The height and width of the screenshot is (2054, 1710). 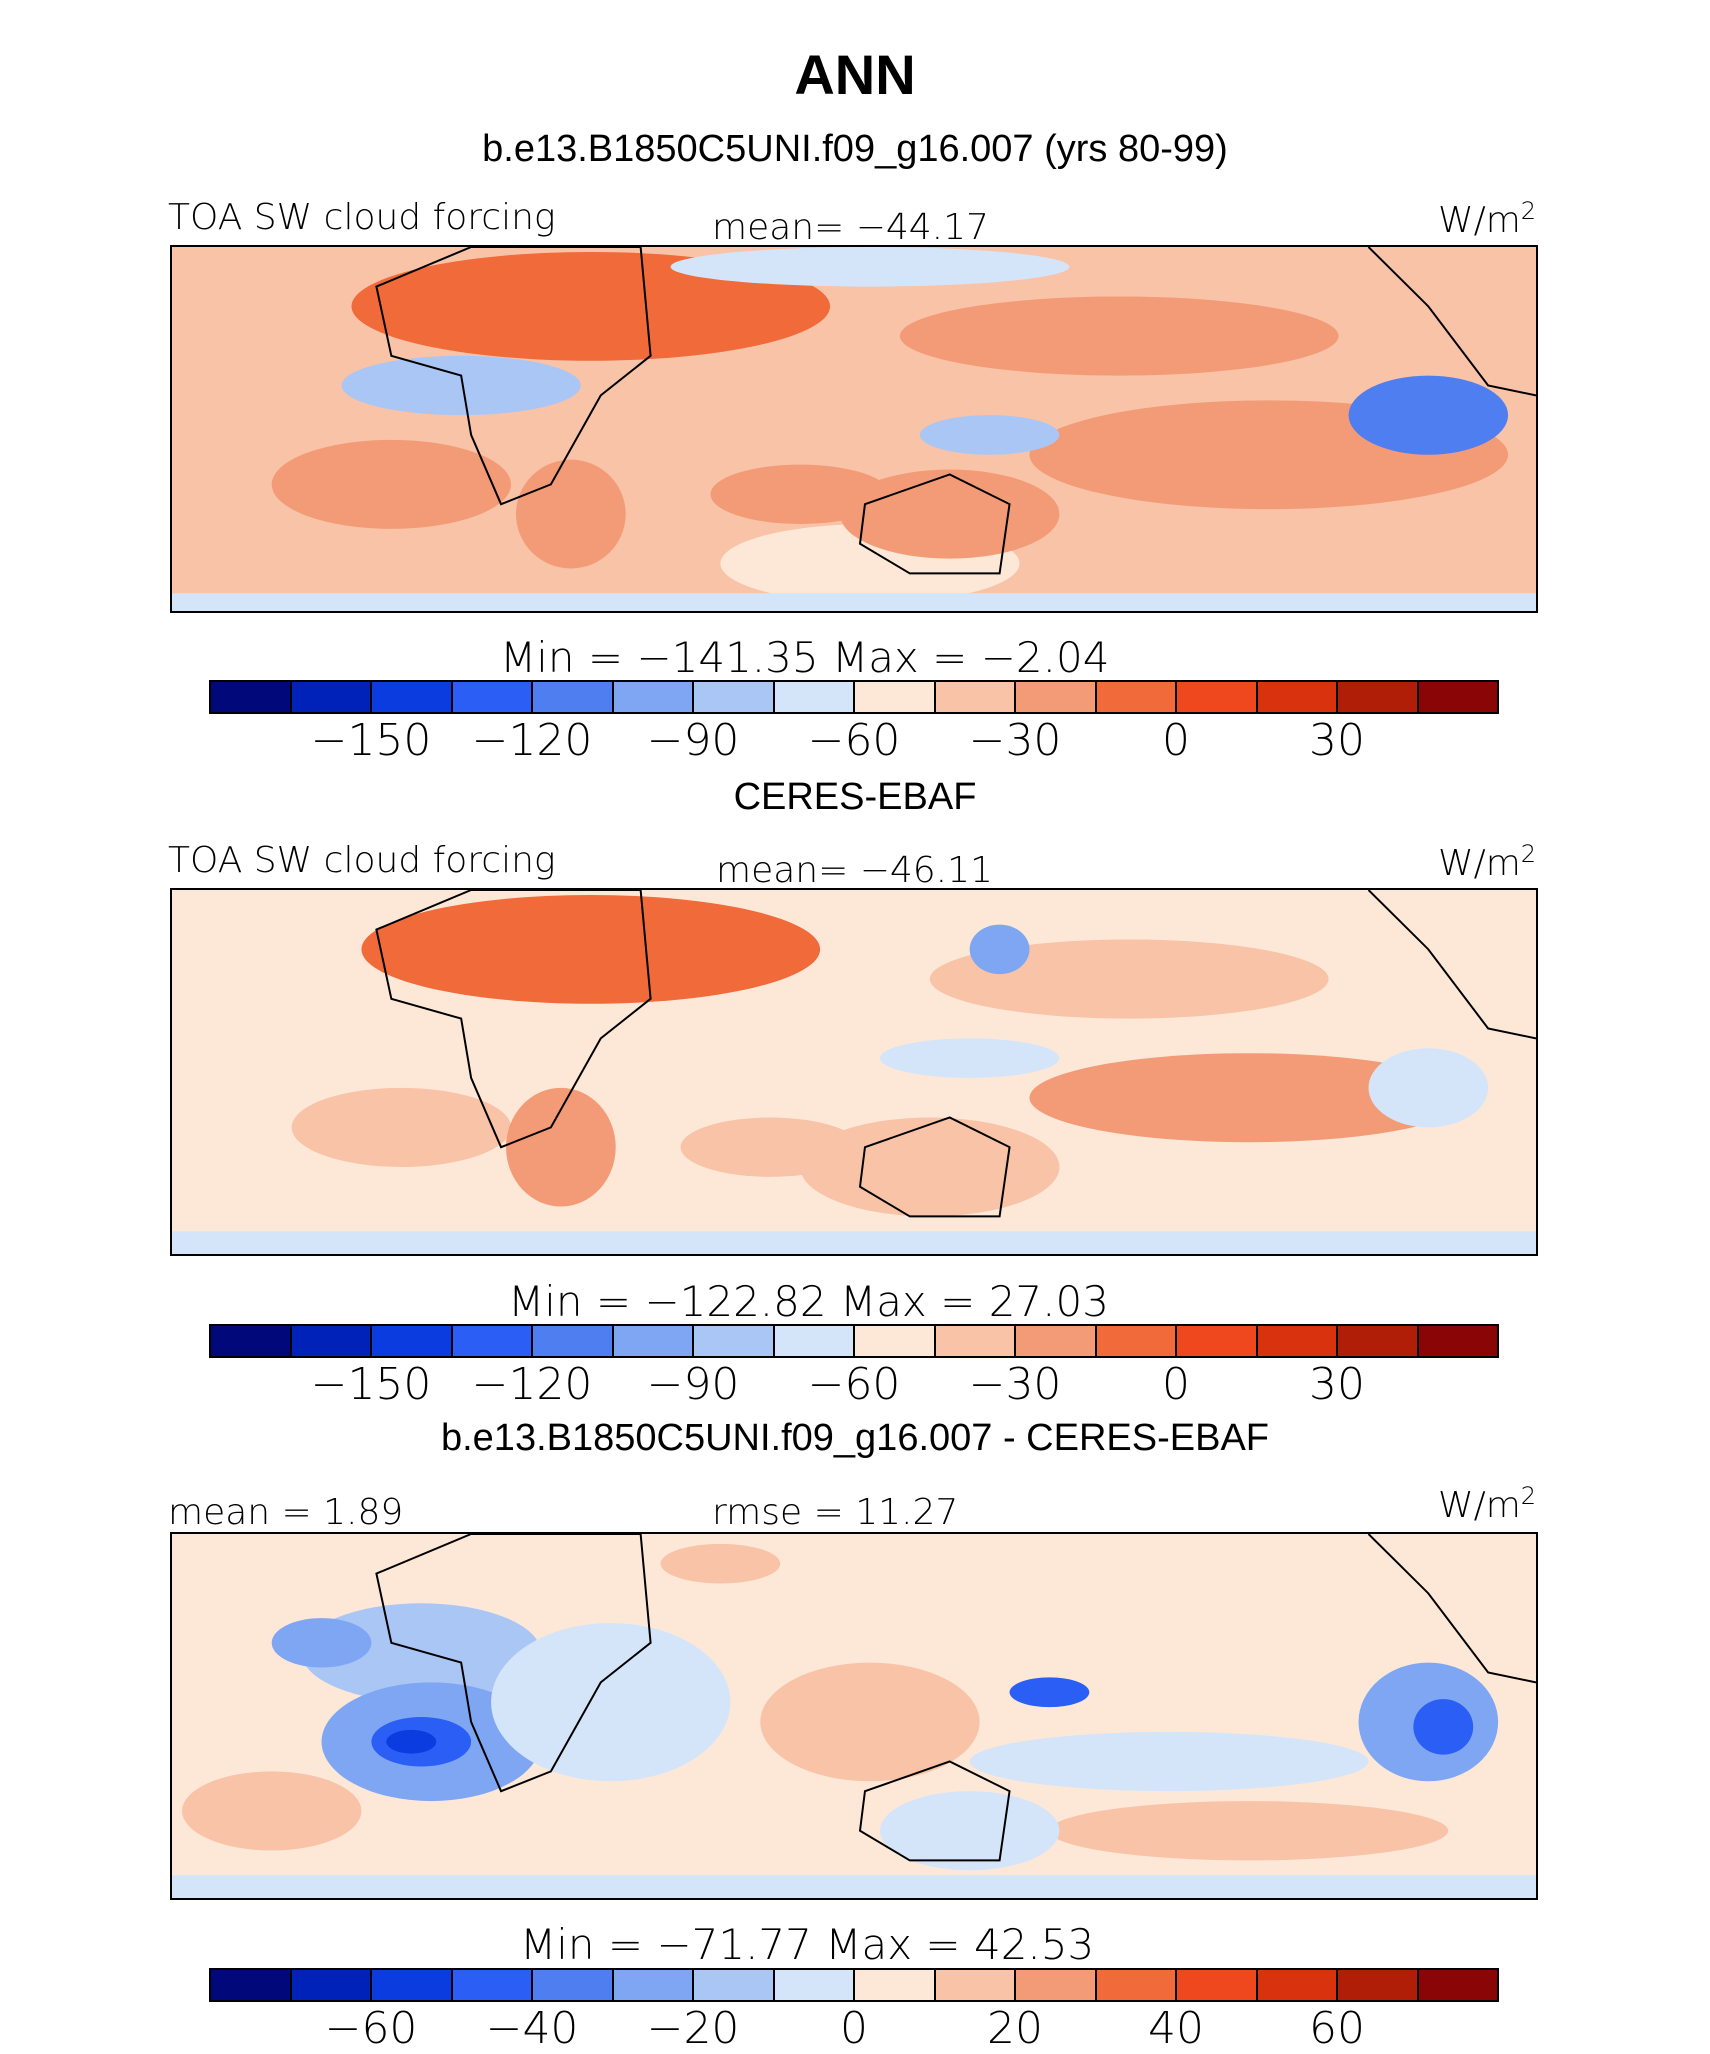 What do you see at coordinates (854, 1384) in the screenshot?
I see `panel-2-tick: −60` at bounding box center [854, 1384].